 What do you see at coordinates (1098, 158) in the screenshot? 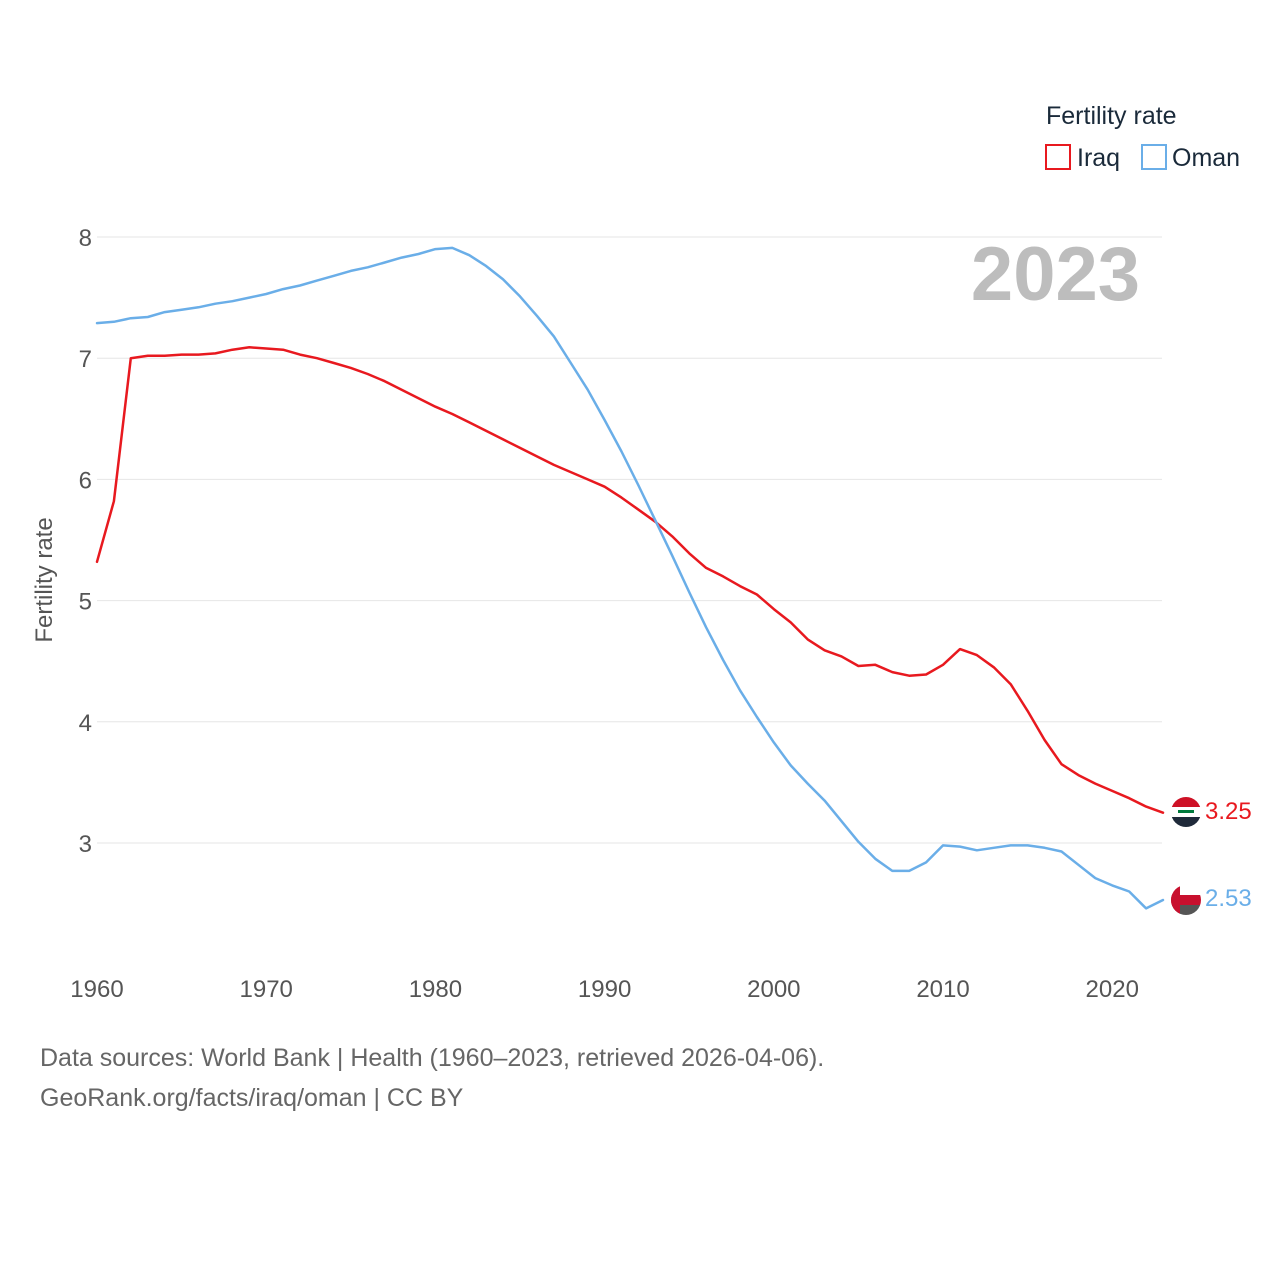
I see `legend-label-iraq: Iraq` at bounding box center [1098, 158].